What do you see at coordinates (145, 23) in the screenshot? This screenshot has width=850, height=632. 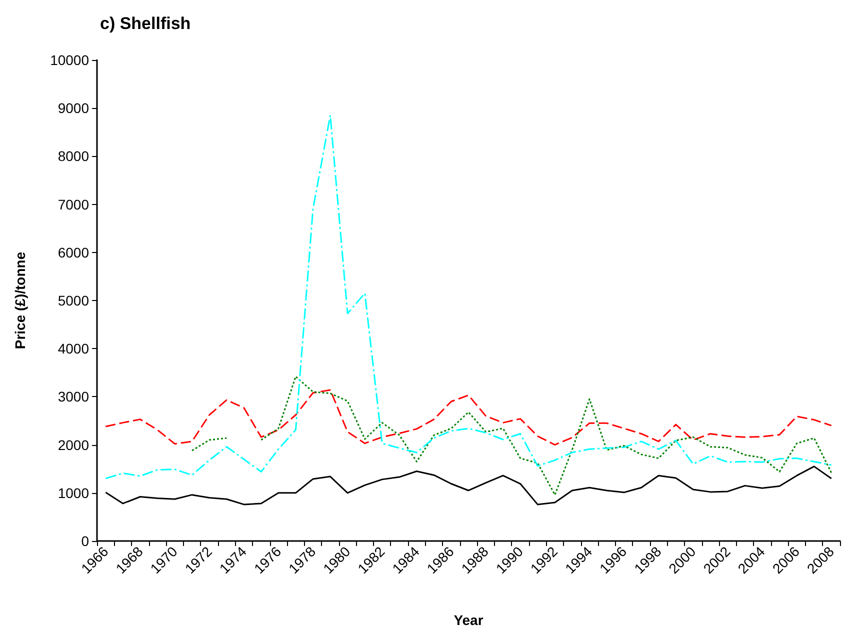 I see `chart-title: c) Shellfish` at bounding box center [145, 23].